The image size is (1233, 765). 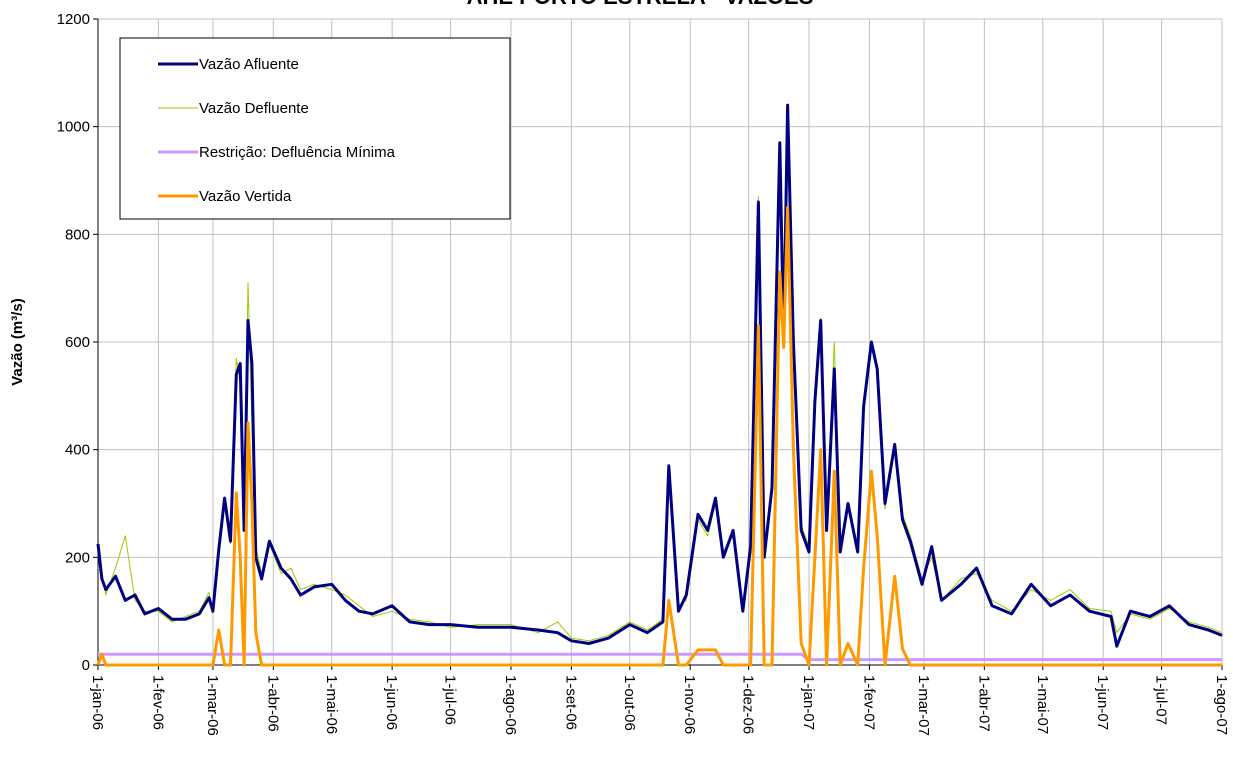 What do you see at coordinates (510, 705) in the screenshot?
I see `x-tick-label: 1-ago-06` at bounding box center [510, 705].